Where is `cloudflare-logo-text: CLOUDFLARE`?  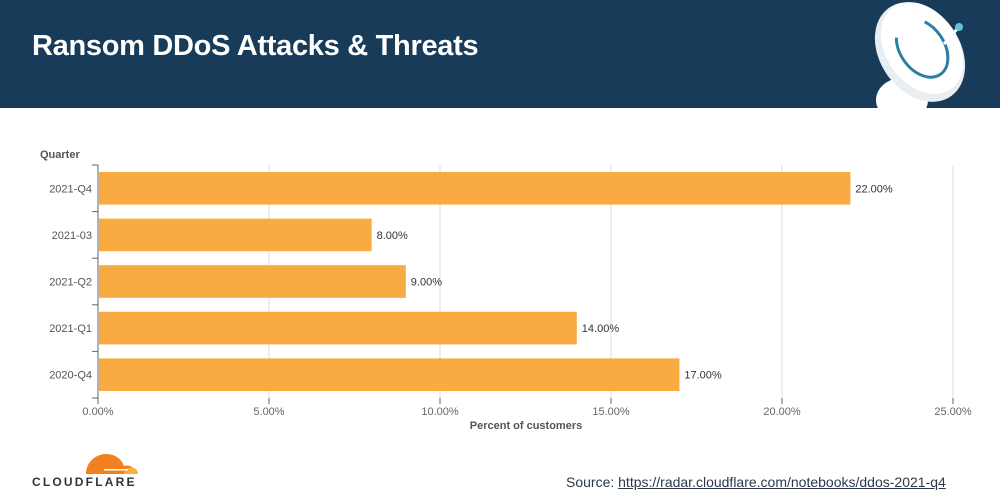
cloudflare-logo-text: CLOUDFLARE is located at coordinates (84, 482).